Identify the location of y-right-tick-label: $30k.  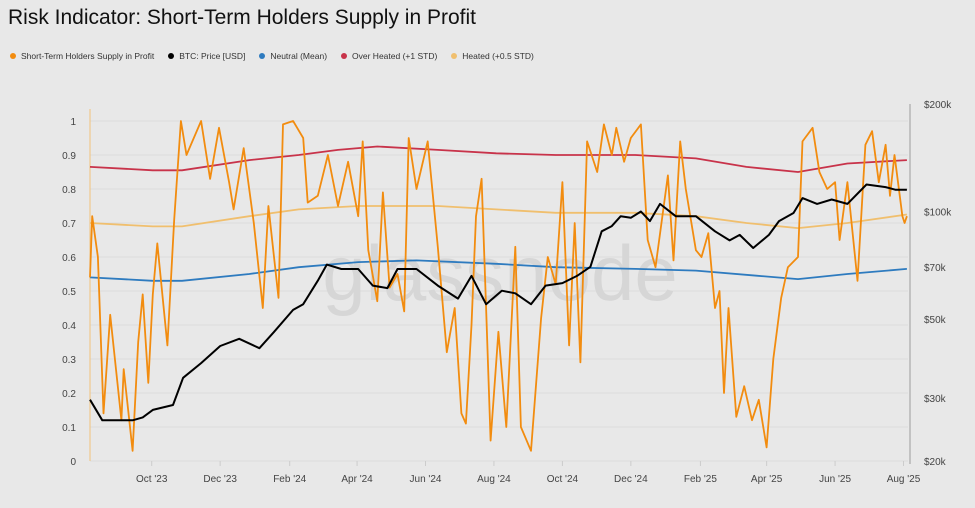
(935, 399).